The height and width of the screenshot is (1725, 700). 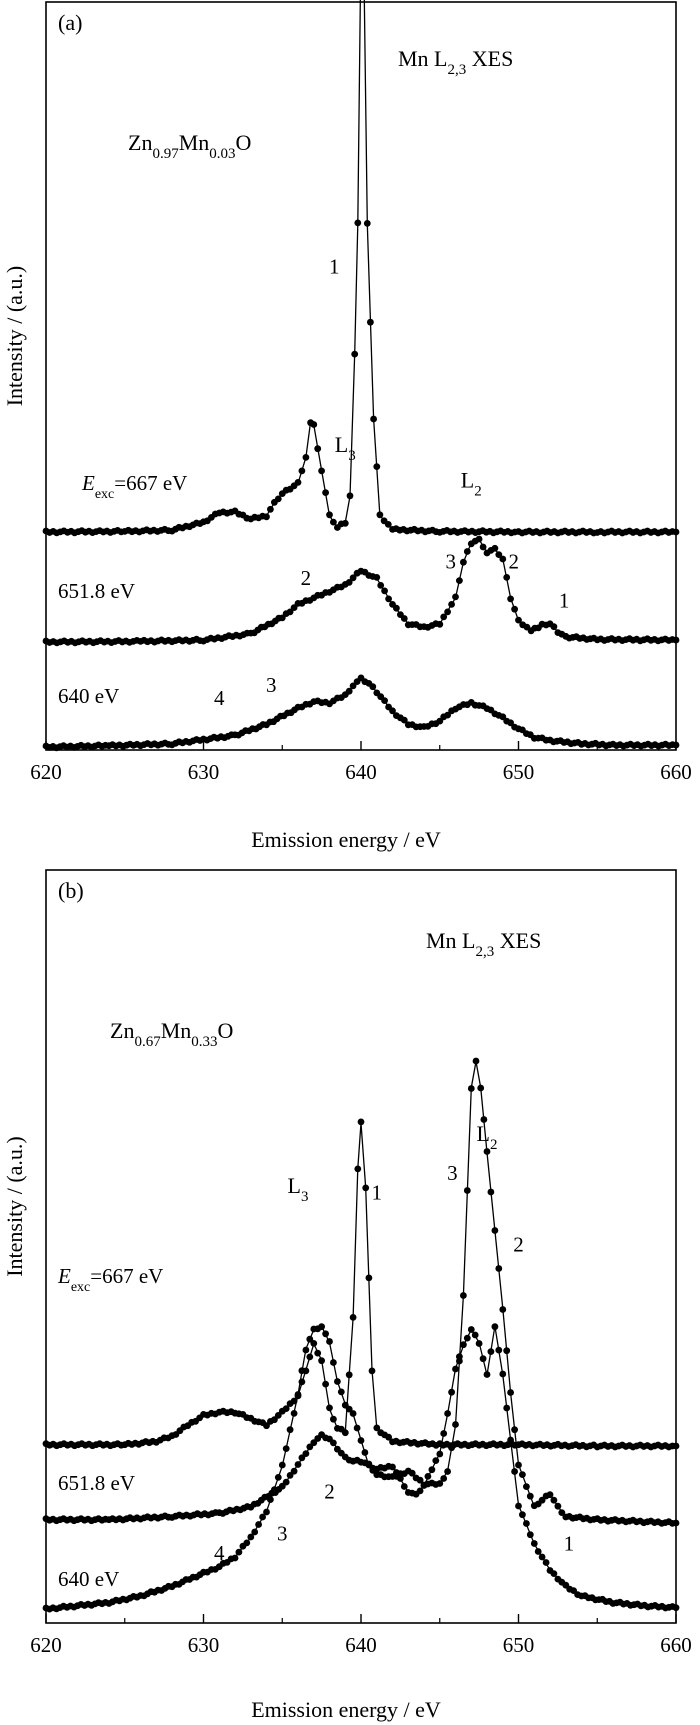 I want to click on x-tick-label: 630, so click(x=204, y=772).